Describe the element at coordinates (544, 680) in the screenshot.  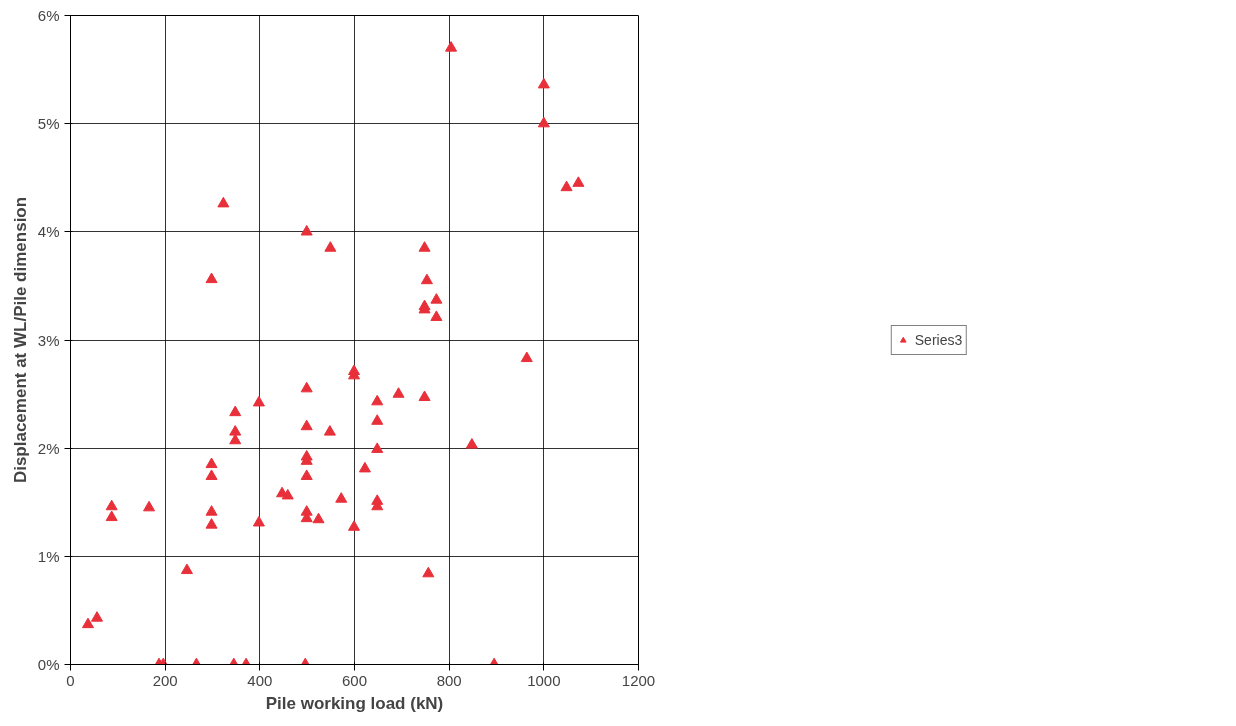
I see `x-tick-label: 1000` at that location.